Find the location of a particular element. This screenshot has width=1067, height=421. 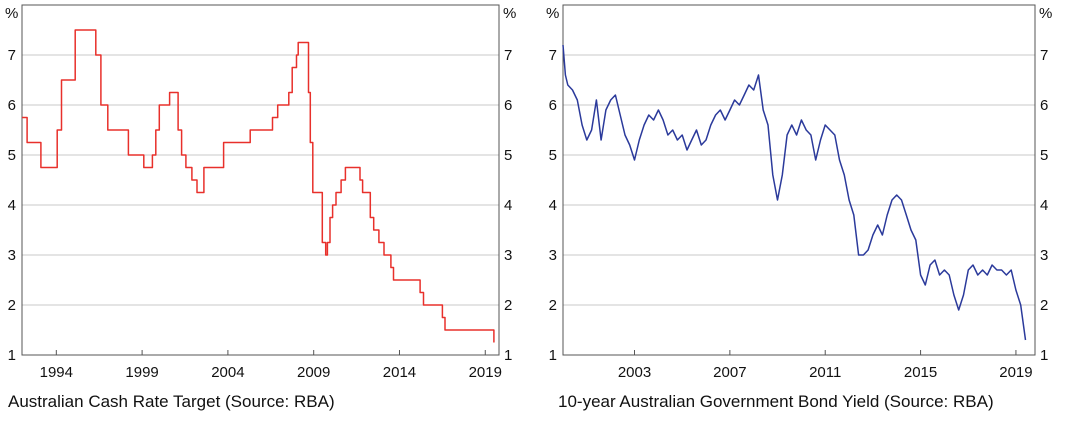

x-tick-label: 2004 is located at coordinates (227, 372).